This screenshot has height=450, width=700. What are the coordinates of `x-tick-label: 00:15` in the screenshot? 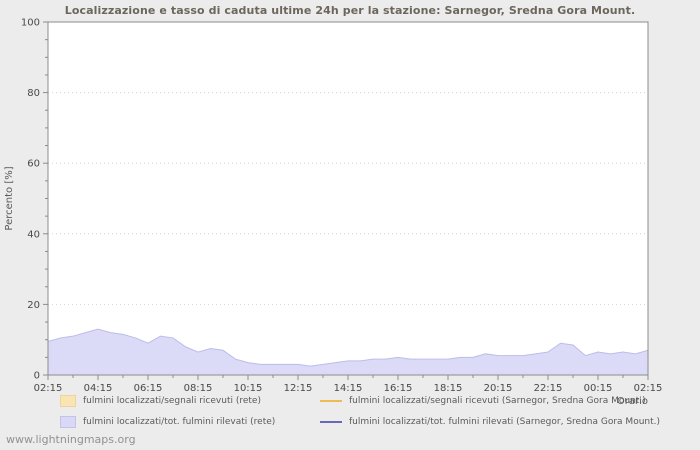 It's located at (598, 388).